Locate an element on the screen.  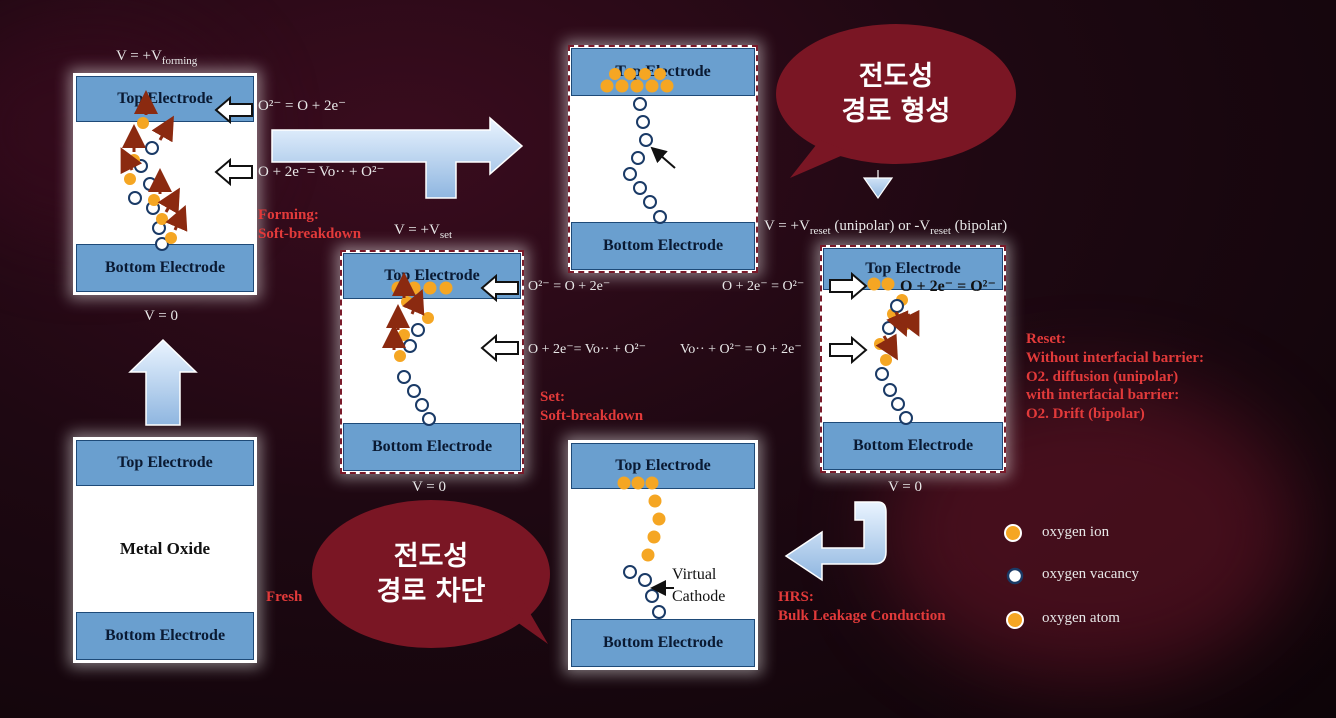
reset-title: Reset: is located at coordinates (1046, 339).